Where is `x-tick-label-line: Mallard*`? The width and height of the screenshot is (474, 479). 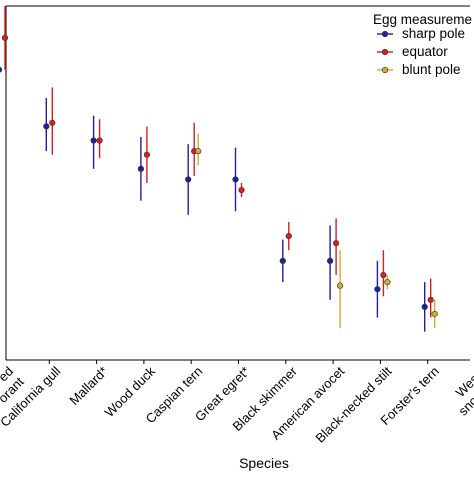 x-tick-label-line: Mallard* is located at coordinates (88, 386).